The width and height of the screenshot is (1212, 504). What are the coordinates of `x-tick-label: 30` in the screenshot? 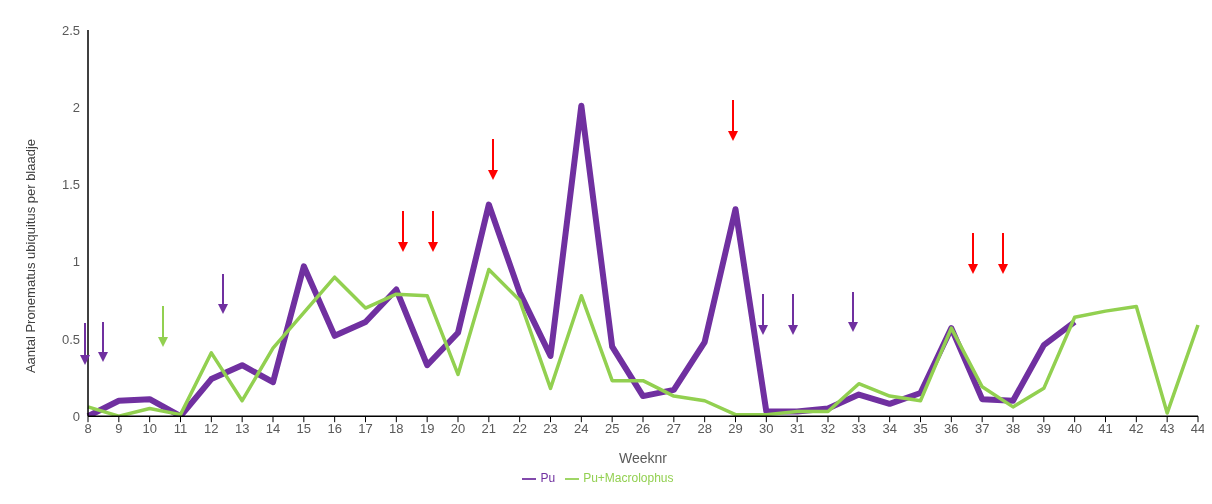 It's located at (766, 429).